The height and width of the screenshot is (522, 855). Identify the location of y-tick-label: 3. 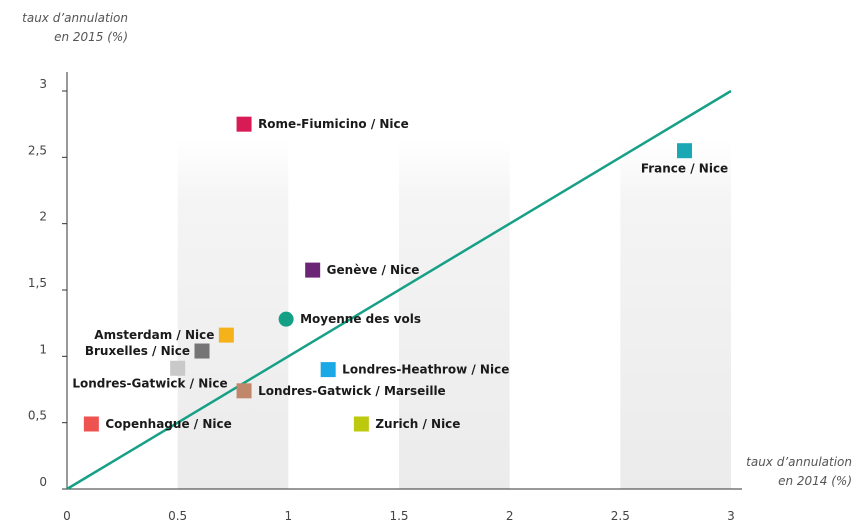
(43, 84).